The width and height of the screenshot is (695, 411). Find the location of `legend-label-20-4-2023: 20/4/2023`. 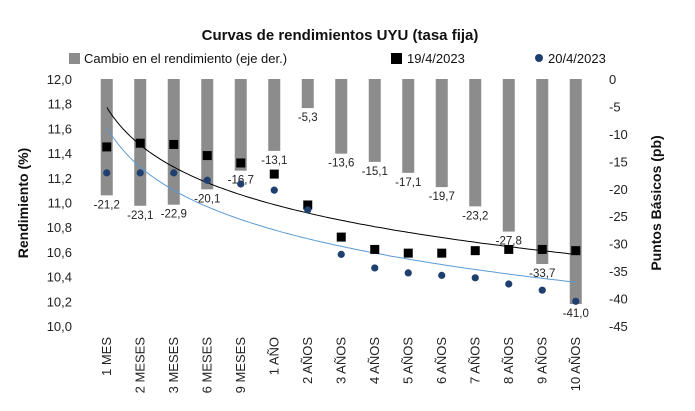

legend-label-20-4-2023: 20/4/2023 is located at coordinates (577, 58).